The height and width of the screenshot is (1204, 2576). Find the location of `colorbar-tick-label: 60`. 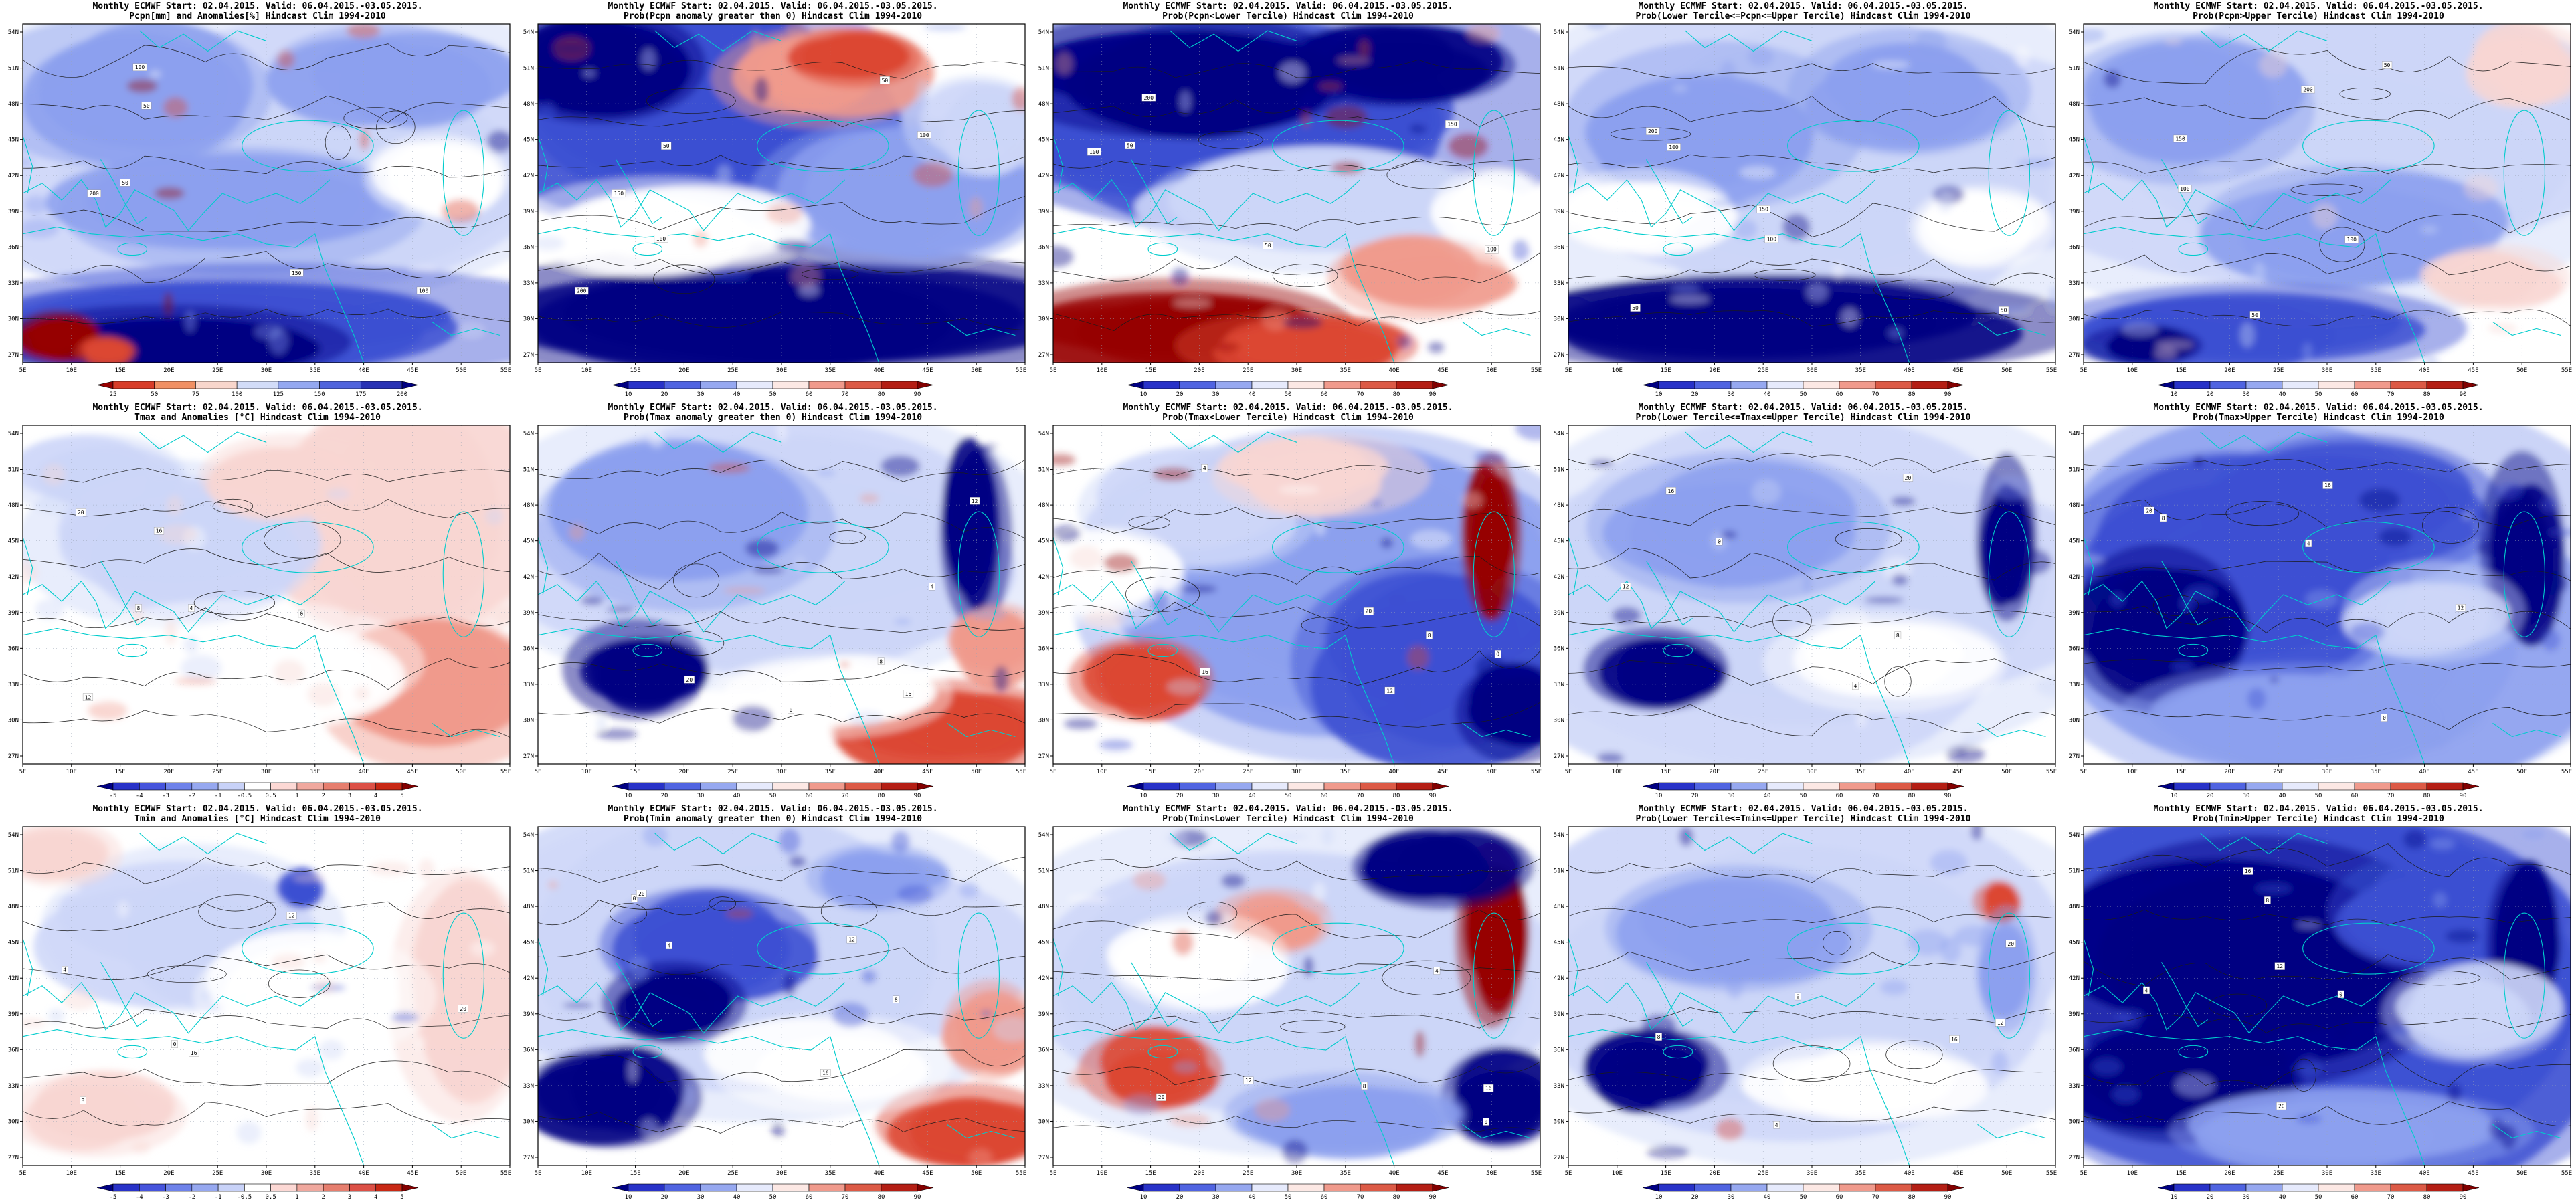

colorbar-tick-label: 60 is located at coordinates (1839, 1197).